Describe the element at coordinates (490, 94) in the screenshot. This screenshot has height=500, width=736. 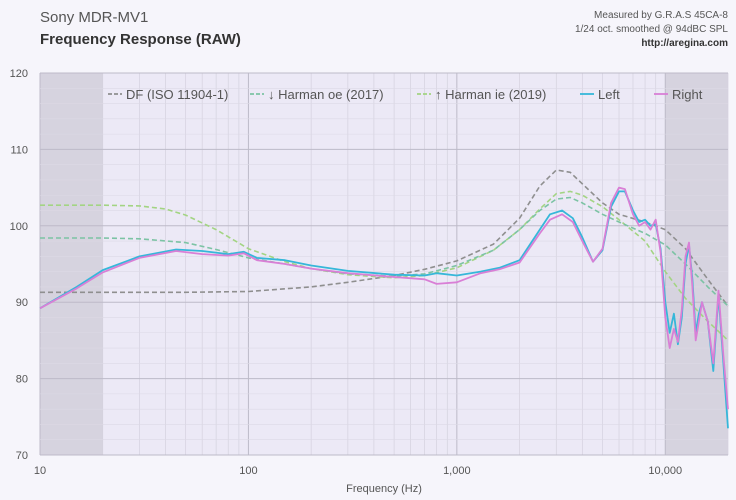
I see `legend-label: ↑ Harman ie (2019)` at that location.